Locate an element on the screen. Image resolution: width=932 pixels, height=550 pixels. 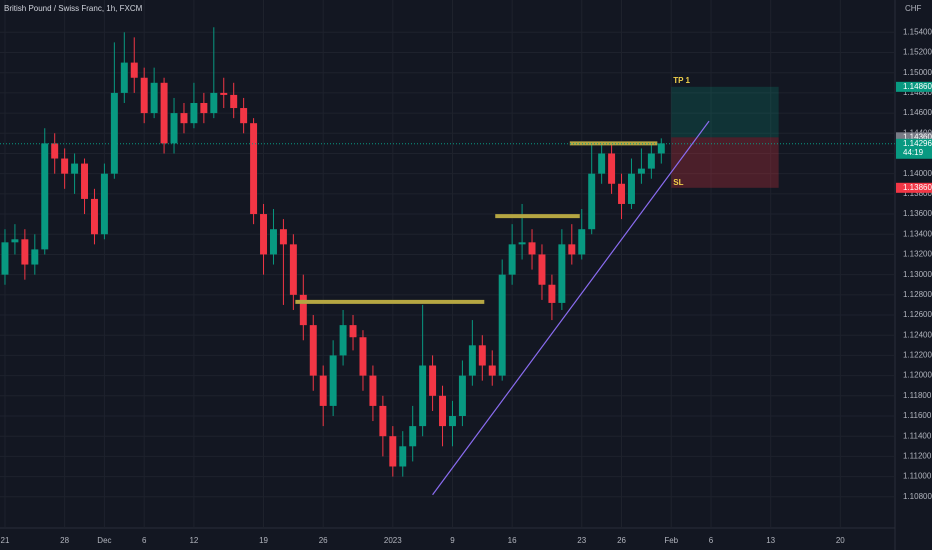
x-tick-label: 19 is located at coordinates (263, 540).